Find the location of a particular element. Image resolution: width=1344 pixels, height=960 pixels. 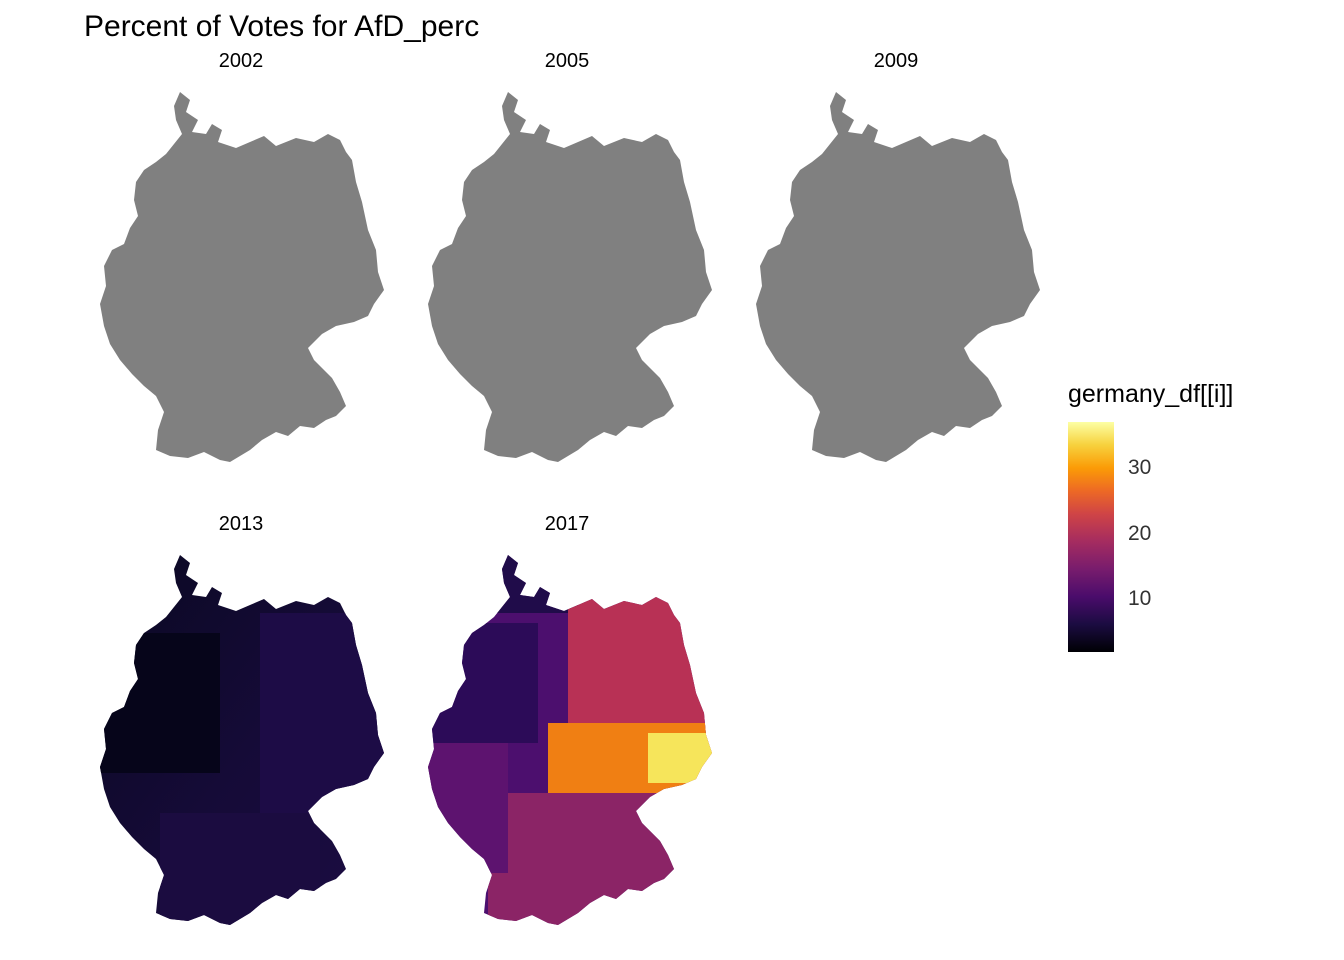

panel-label-2013: 2013 is located at coordinates (241, 524).